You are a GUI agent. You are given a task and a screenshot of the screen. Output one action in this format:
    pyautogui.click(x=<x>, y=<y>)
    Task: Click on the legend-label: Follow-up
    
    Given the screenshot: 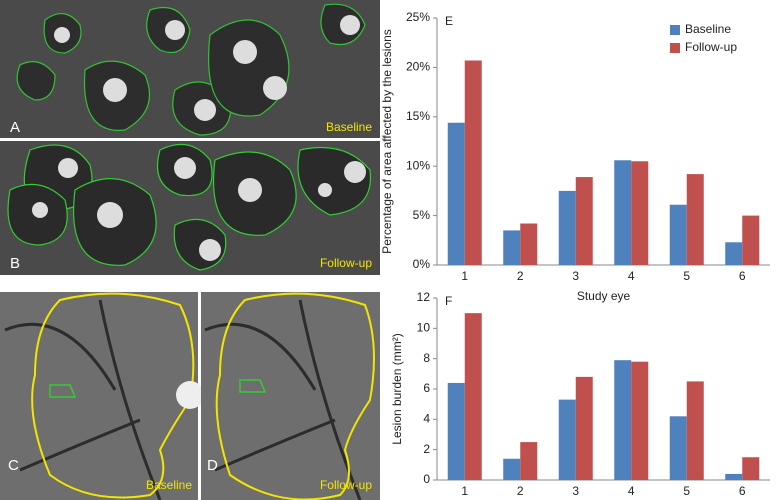 What is the action you would take?
    pyautogui.click(x=711, y=47)
    